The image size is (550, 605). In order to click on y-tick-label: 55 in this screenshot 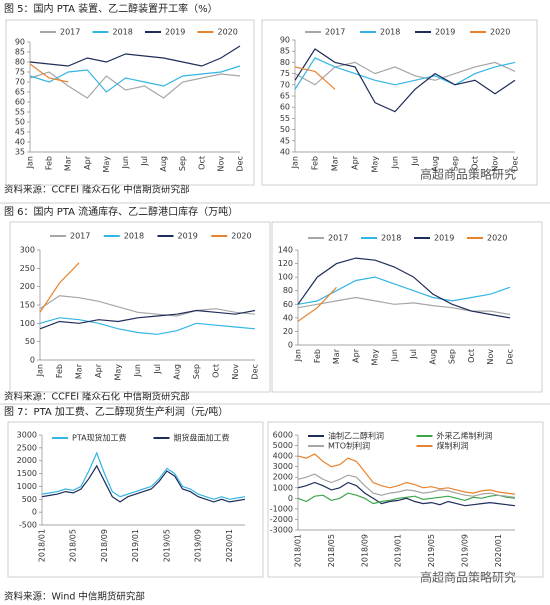, I will do `click(285, 118)`.